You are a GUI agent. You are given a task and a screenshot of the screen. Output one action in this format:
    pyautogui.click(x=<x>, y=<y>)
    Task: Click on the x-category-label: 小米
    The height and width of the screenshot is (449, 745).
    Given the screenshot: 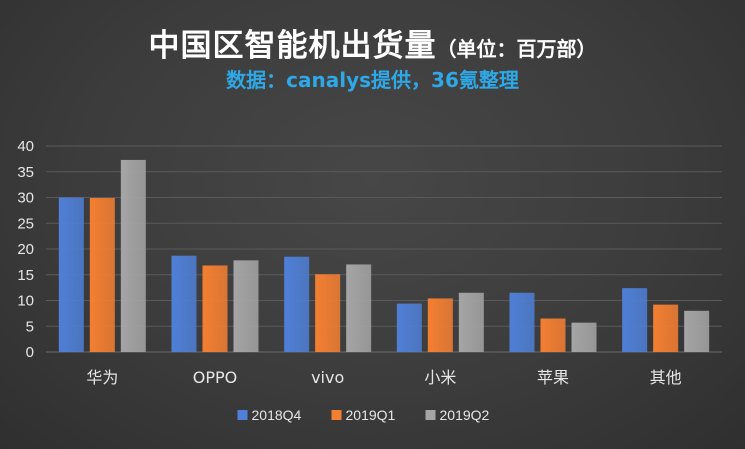 What is the action you would take?
    pyautogui.click(x=440, y=377)
    